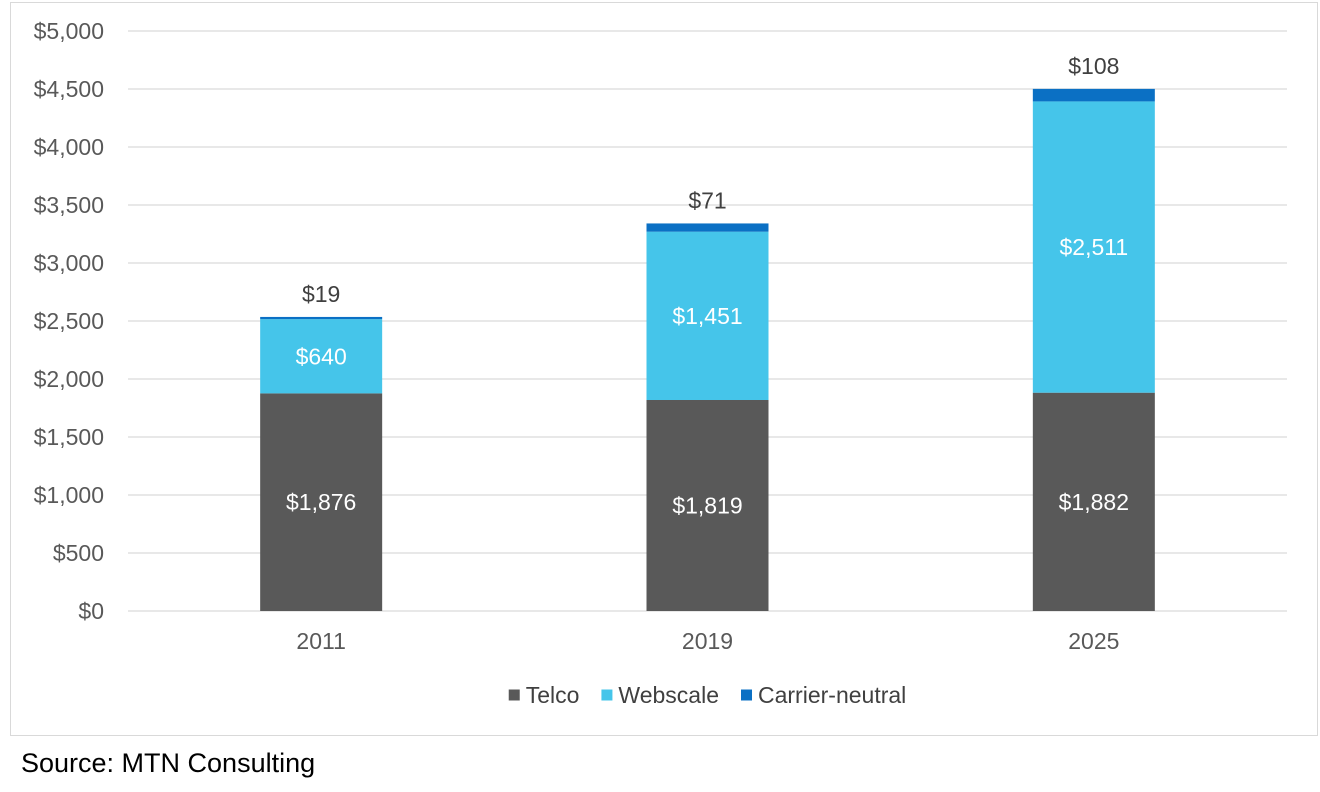 This screenshot has width=1320, height=792. I want to click on x-axis-tick-labels: 2011 2019 2025, so click(707, 641).